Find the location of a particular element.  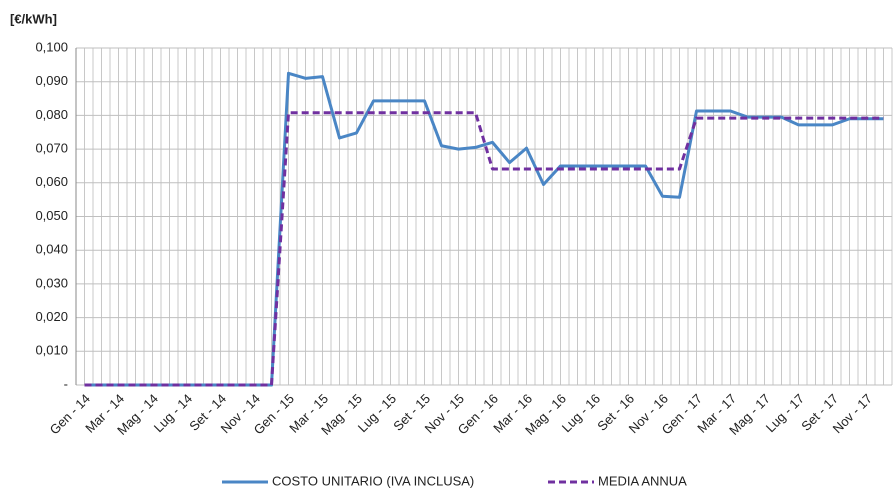

y-tick-label: - is located at coordinates (66, 383).